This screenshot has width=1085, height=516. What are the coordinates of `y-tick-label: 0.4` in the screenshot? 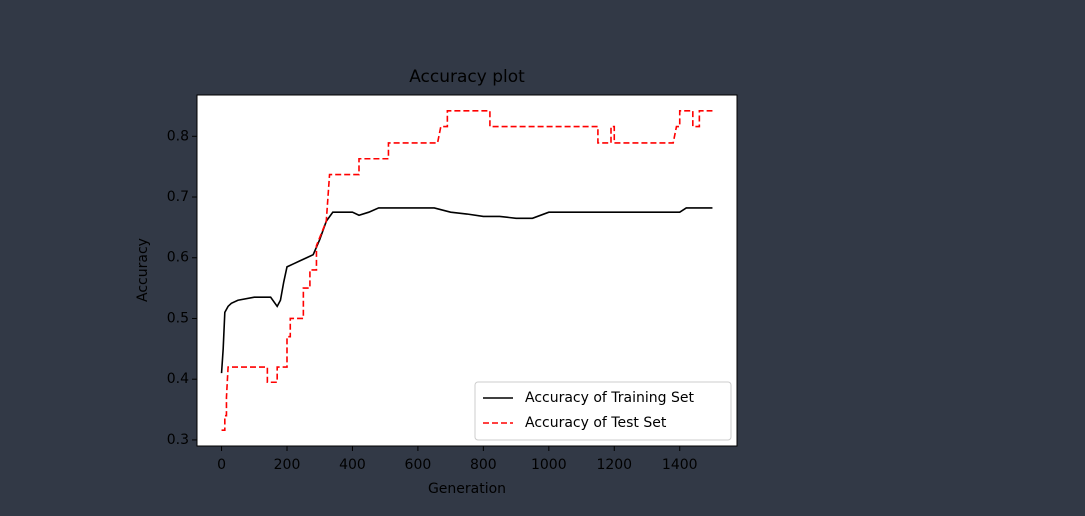 It's located at (178, 379).